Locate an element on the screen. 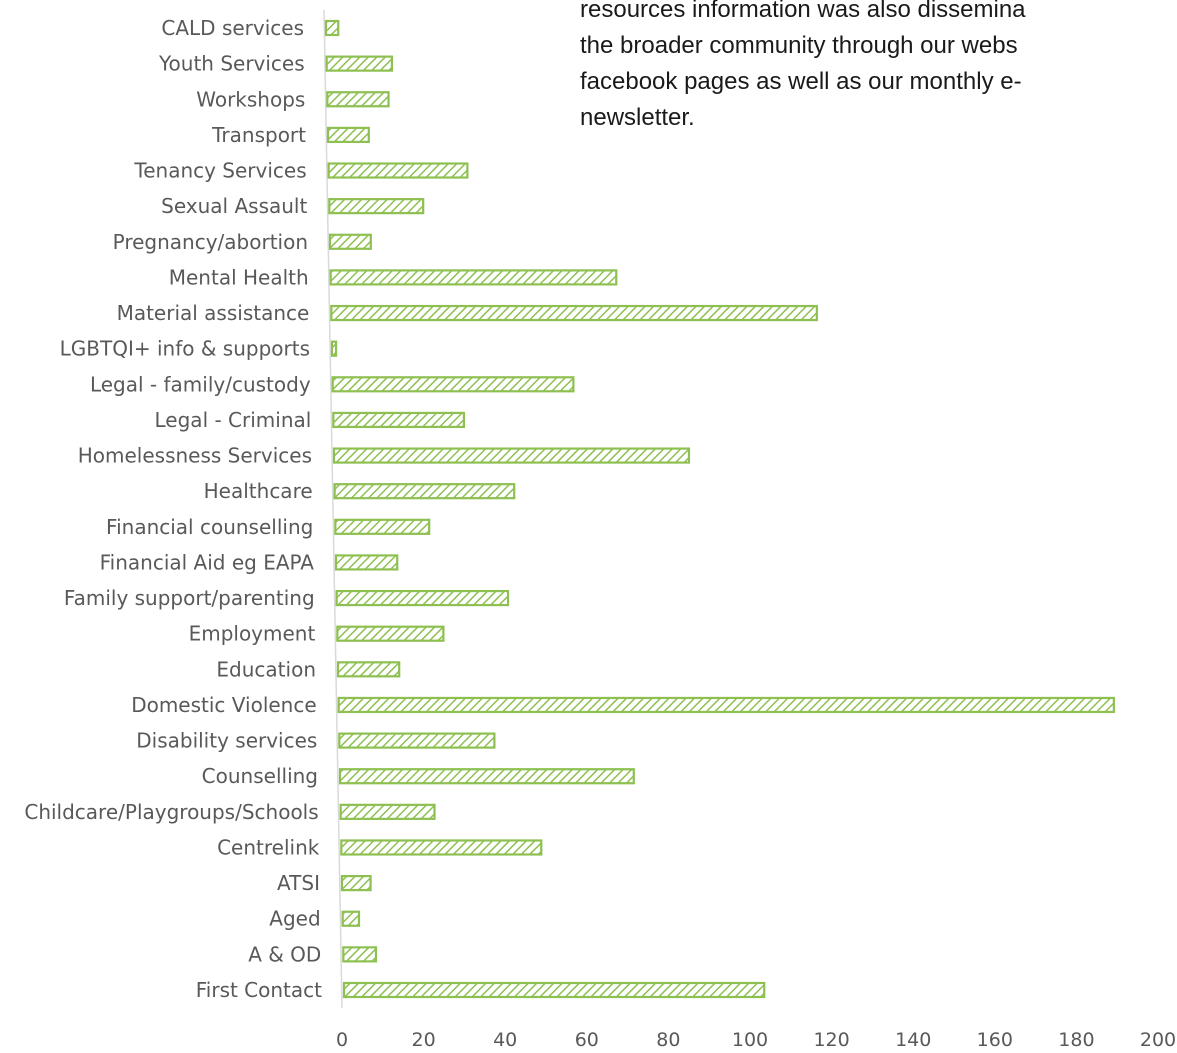  category-label: Financial counselling is located at coordinates (209, 527).